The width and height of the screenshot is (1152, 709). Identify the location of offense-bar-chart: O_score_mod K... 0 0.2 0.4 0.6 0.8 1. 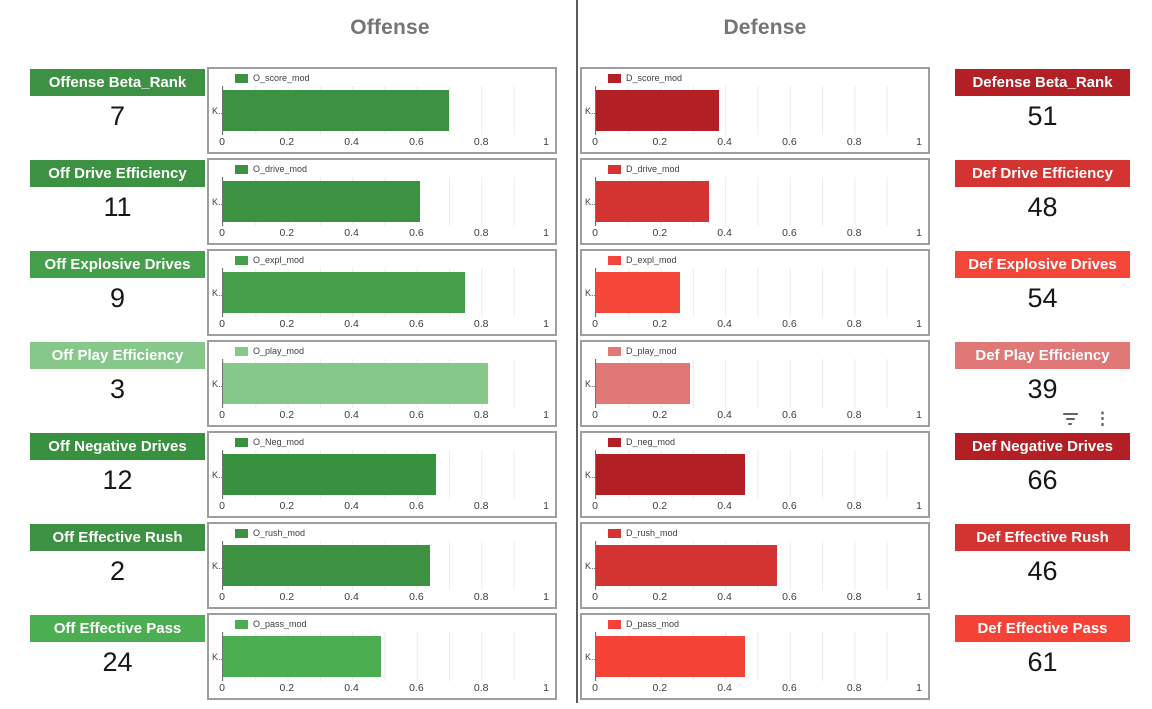
(382, 110).